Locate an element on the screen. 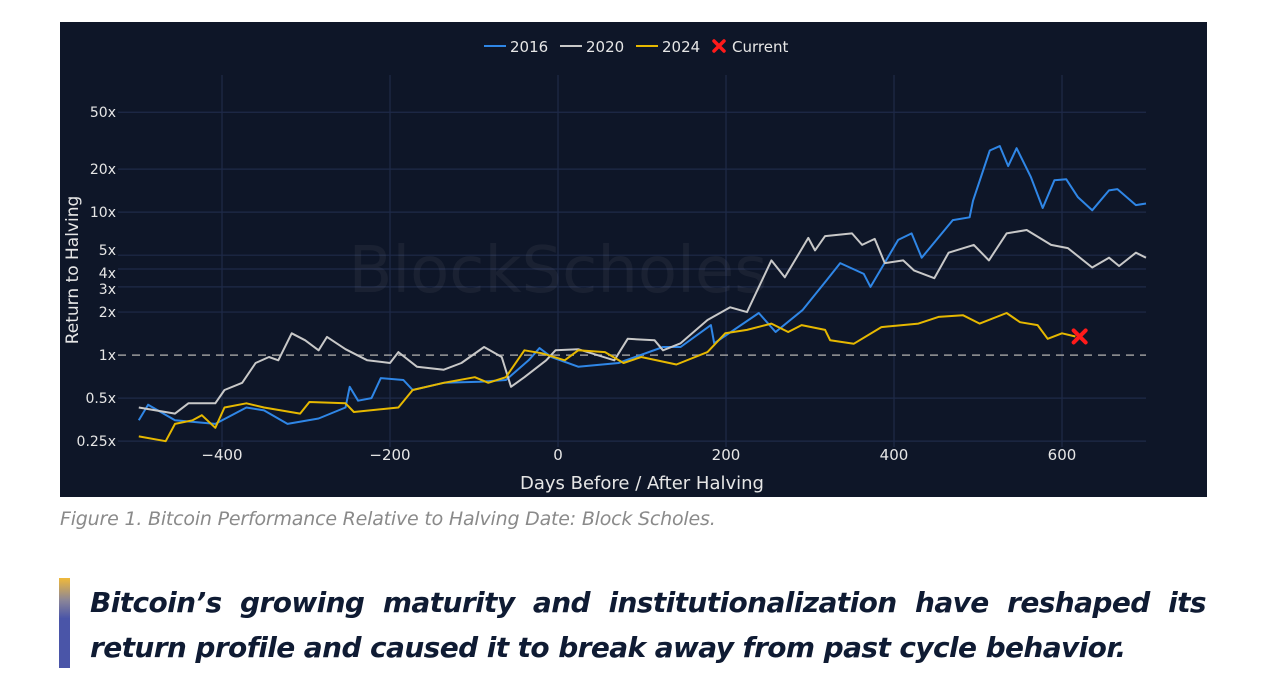  legend-label: 2020 is located at coordinates (605, 47).